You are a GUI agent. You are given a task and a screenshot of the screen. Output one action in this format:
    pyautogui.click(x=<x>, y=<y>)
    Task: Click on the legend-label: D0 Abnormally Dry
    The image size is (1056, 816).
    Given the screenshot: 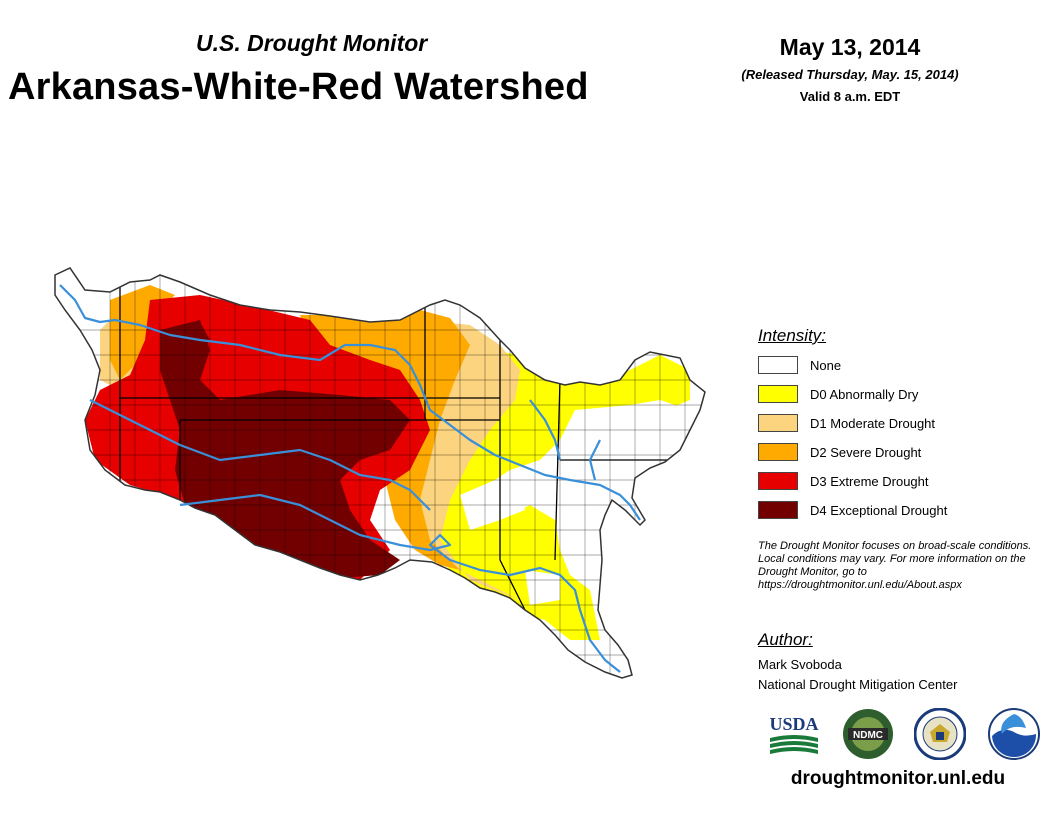 What is the action you would take?
    pyautogui.click(x=864, y=394)
    